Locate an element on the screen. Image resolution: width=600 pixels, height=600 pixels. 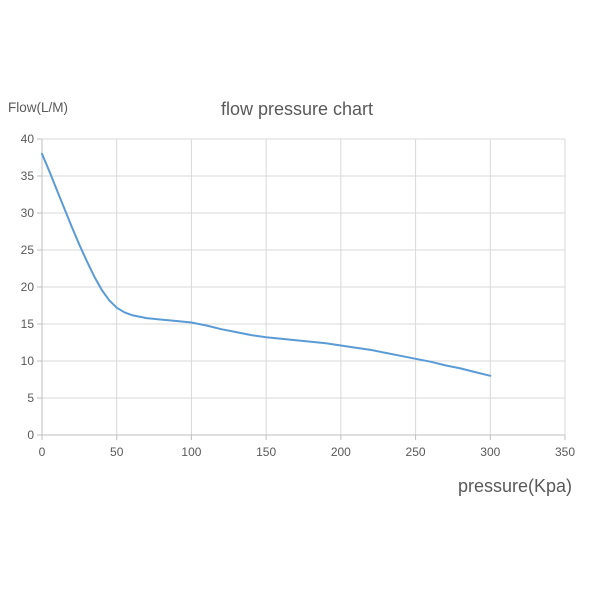
x-tick-label: 150 is located at coordinates (266, 452).